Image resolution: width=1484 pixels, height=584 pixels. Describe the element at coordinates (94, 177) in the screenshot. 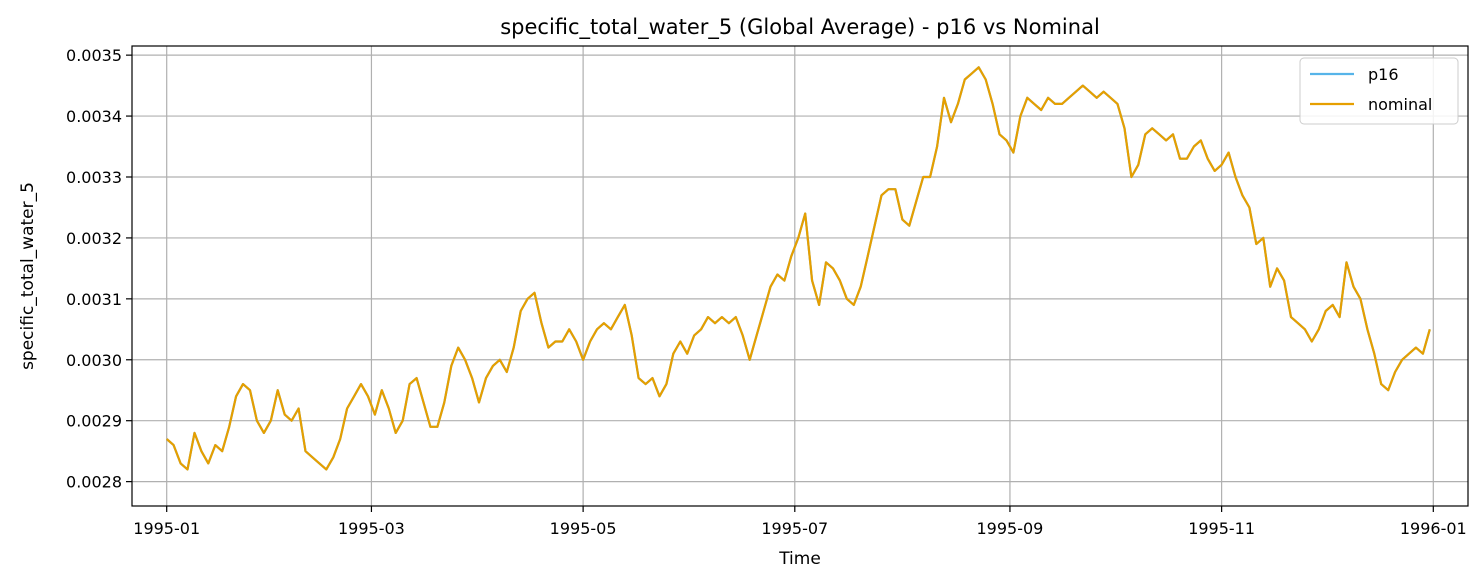

I see `y-tick-label: 0.0033` at that location.